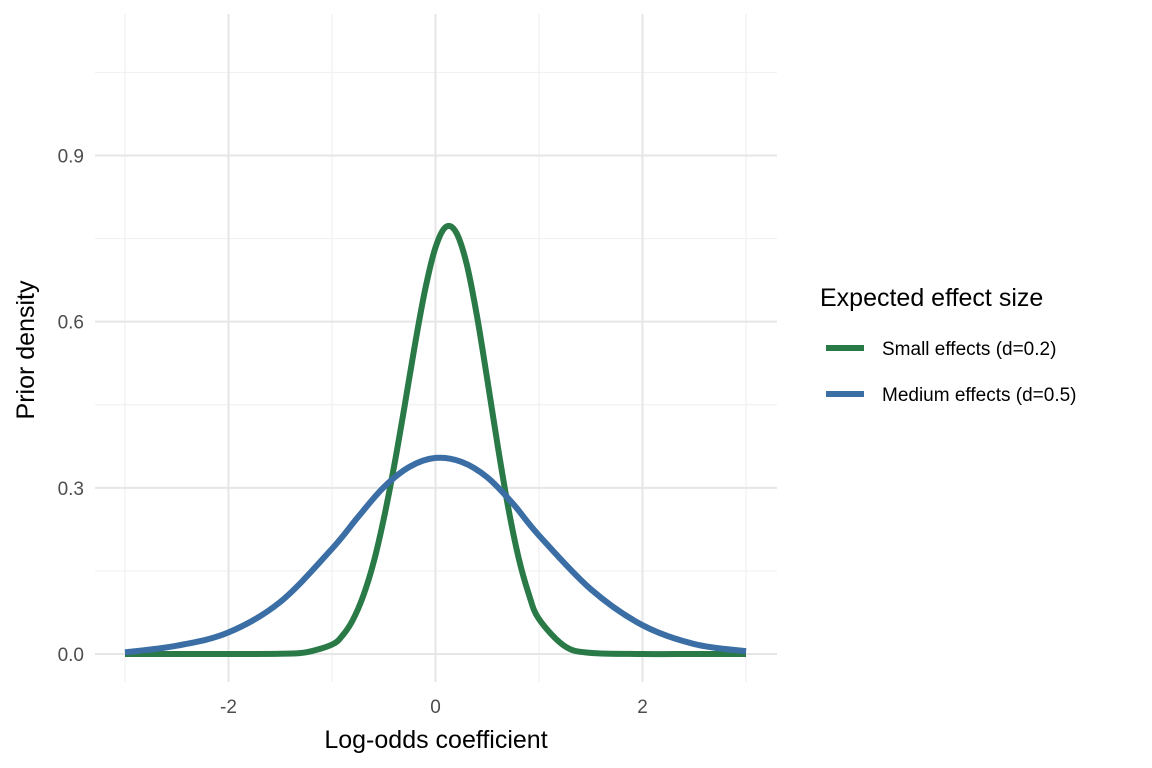  Describe the element at coordinates (642, 707) in the screenshot. I see `x-tick-label: 2` at that location.